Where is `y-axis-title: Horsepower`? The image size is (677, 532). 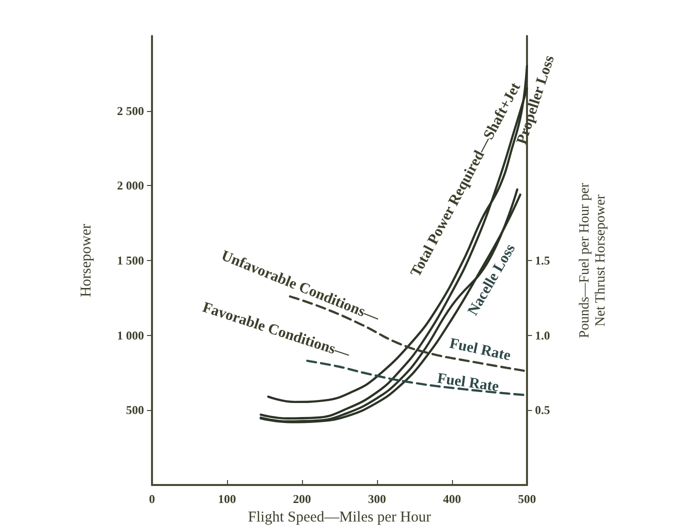 y-axis-title: Horsepower is located at coordinates (86, 261).